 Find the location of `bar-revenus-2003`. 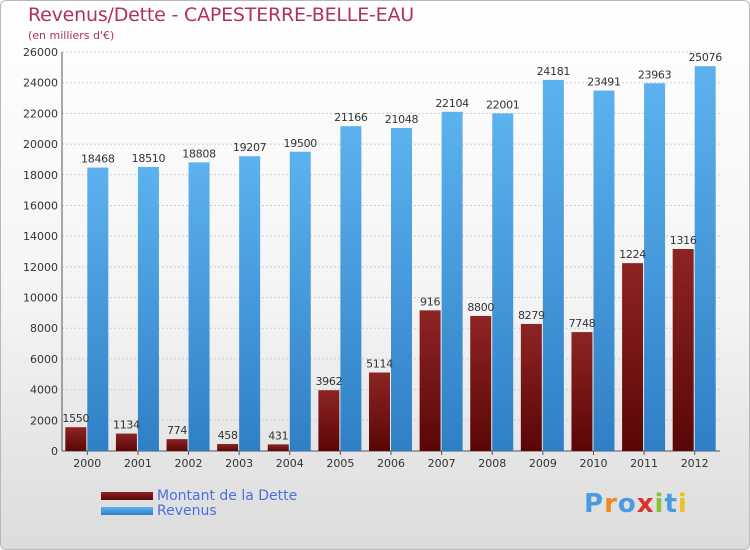

bar-revenus-2003 is located at coordinates (250, 303).